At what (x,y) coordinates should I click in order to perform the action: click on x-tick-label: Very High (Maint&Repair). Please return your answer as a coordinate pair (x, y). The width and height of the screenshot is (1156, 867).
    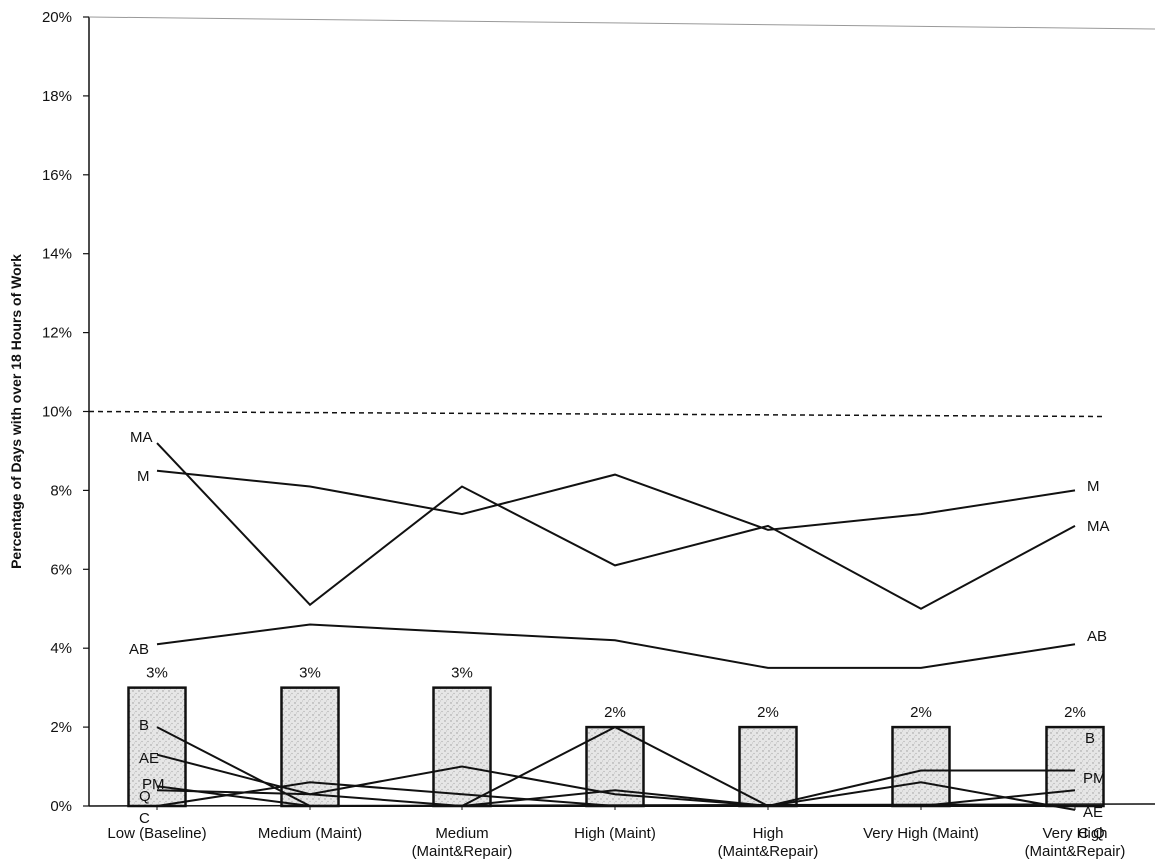
    Looking at the image, I should click on (1075, 842).